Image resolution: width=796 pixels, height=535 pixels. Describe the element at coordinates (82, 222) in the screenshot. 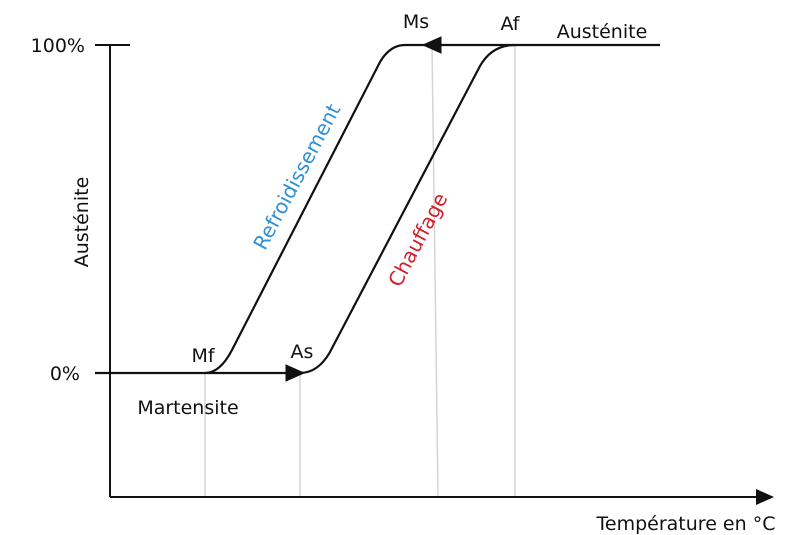

I see `y-axis-label: Austénite` at that location.